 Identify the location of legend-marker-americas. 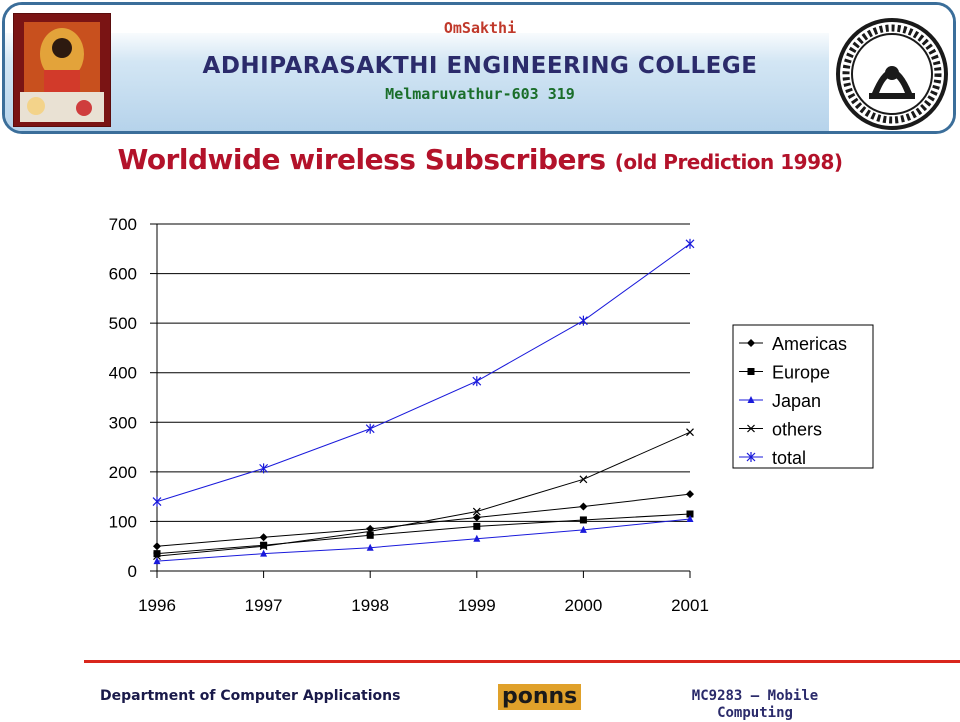
(751, 343).